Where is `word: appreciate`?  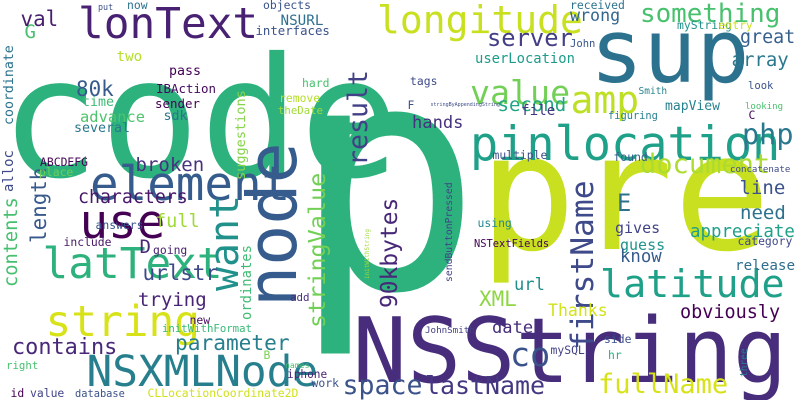
word: appreciate is located at coordinates (742, 232).